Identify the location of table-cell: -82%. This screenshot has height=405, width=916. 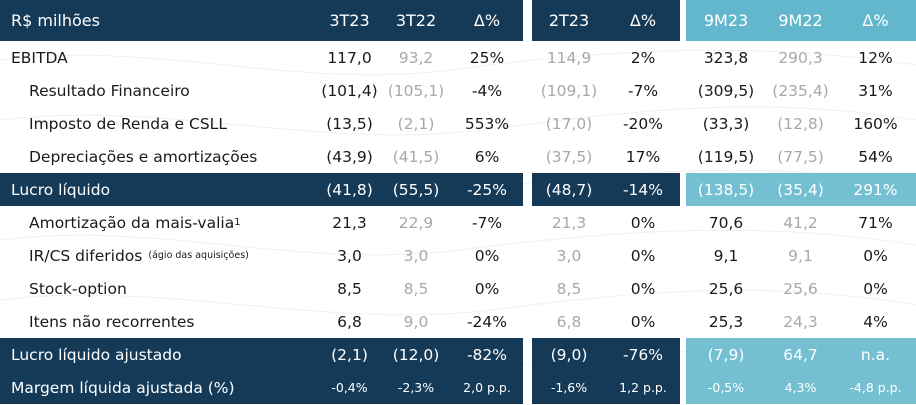
(487, 354).